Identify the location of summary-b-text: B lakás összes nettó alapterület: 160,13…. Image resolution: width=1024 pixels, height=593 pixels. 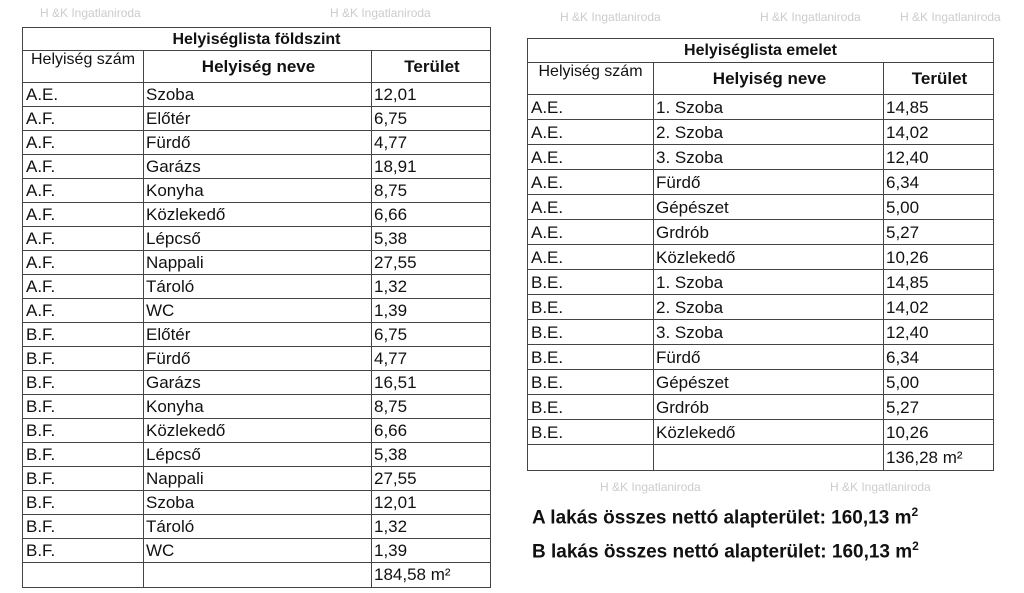
(722, 552).